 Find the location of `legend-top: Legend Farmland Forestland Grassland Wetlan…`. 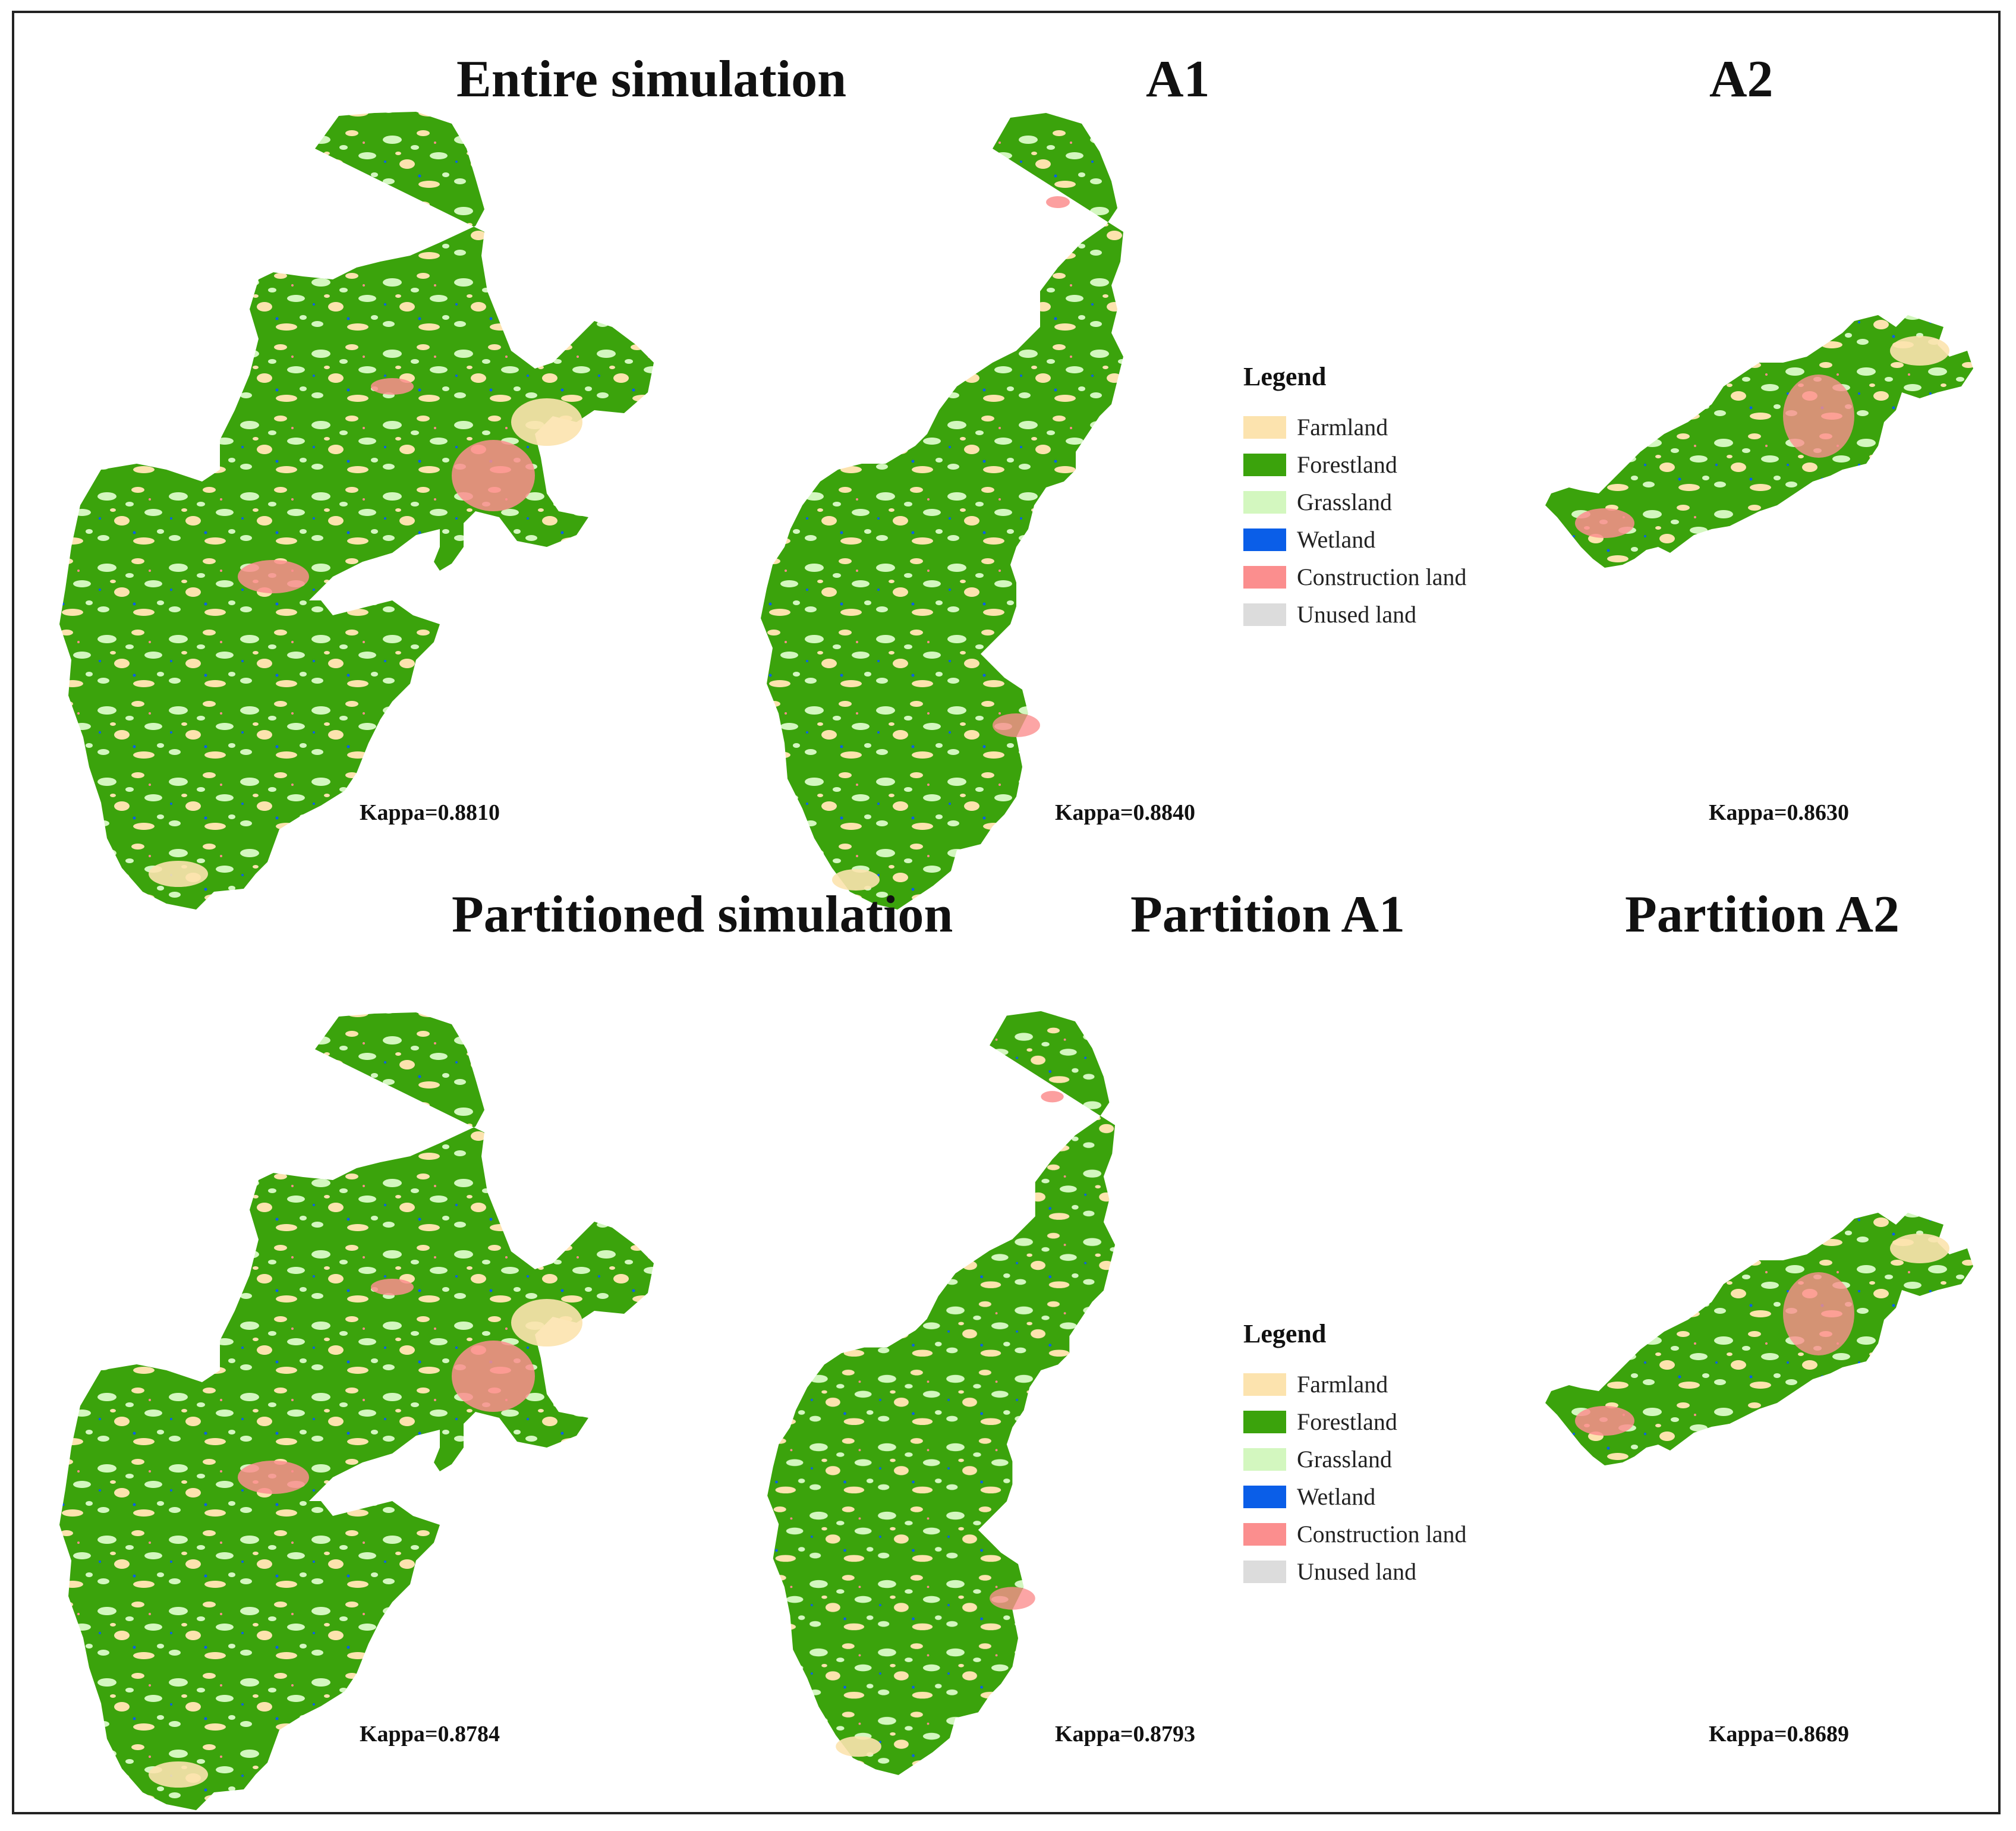

legend-top: Legend Farmland Forestland Grassland Wetlan… is located at coordinates (1380, 497).